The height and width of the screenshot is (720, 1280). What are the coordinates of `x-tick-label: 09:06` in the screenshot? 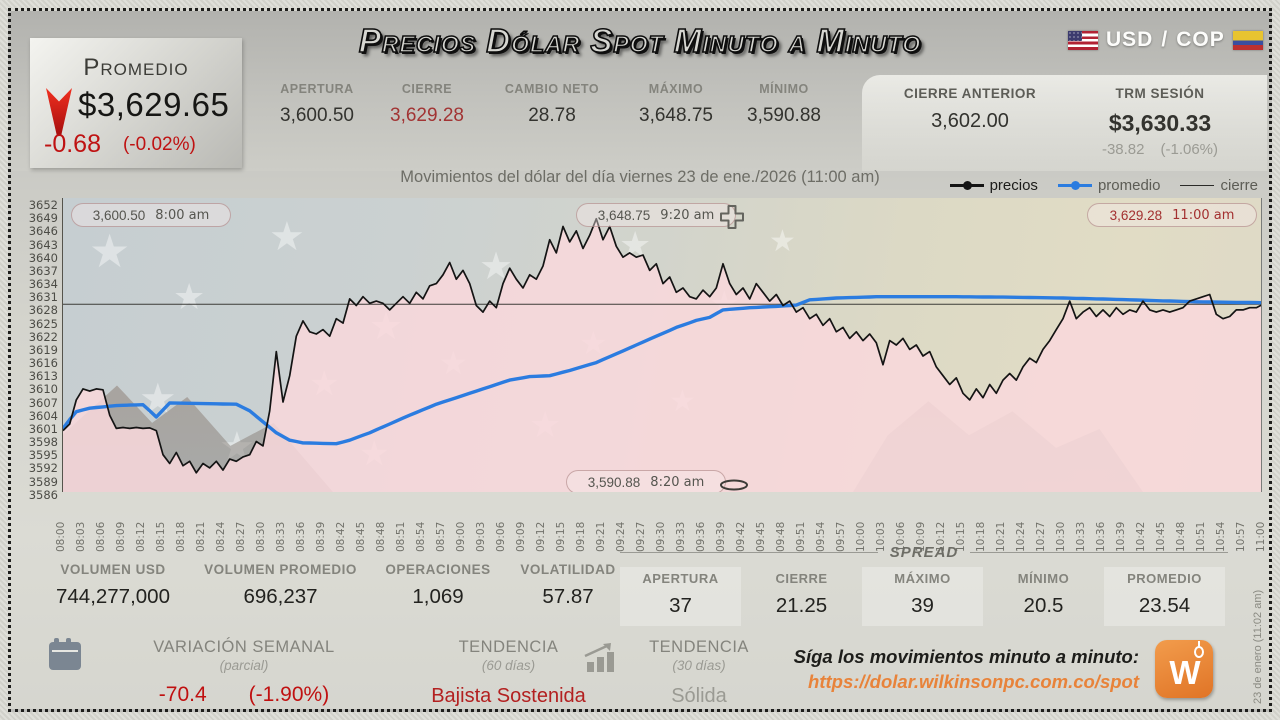 It's located at (501, 536).